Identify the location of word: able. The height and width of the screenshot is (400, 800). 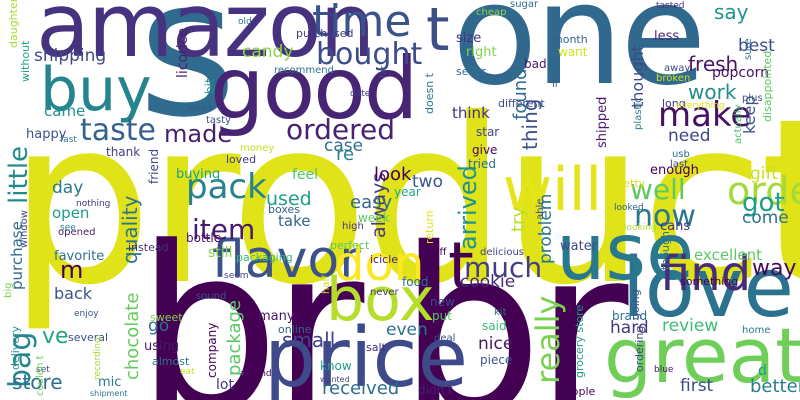
(540, 209).